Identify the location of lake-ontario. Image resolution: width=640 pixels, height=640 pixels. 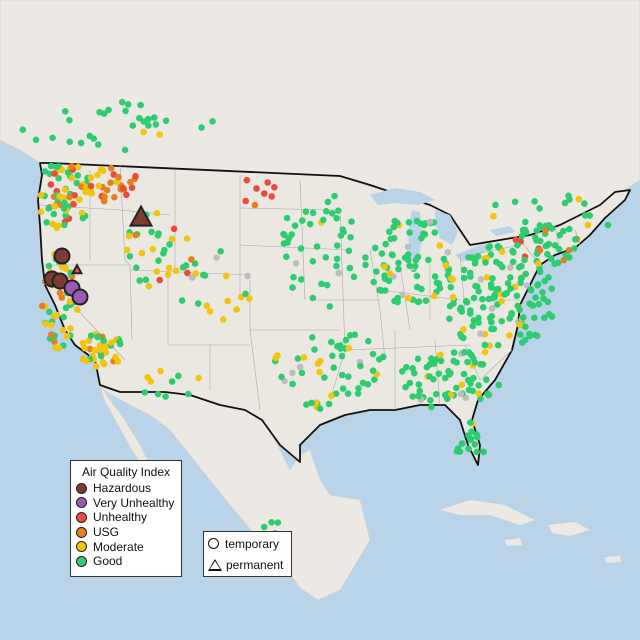
(502, 231).